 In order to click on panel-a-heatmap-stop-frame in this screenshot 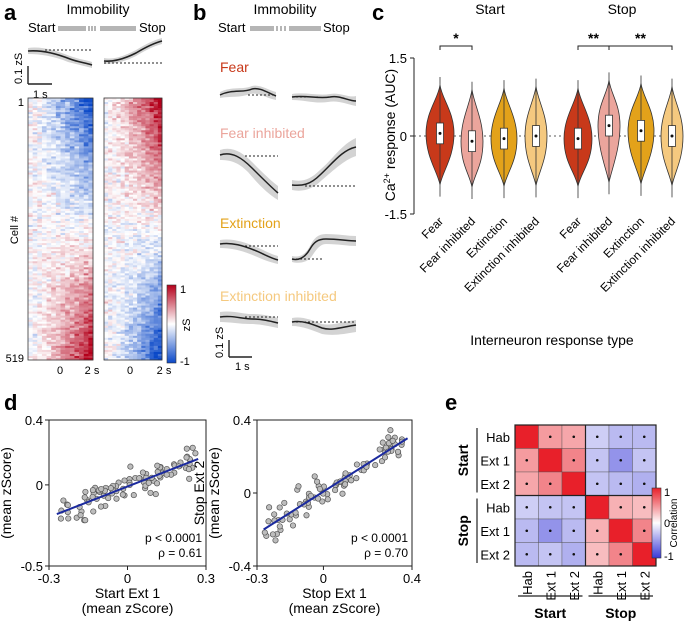, I will do `click(133, 229)`.